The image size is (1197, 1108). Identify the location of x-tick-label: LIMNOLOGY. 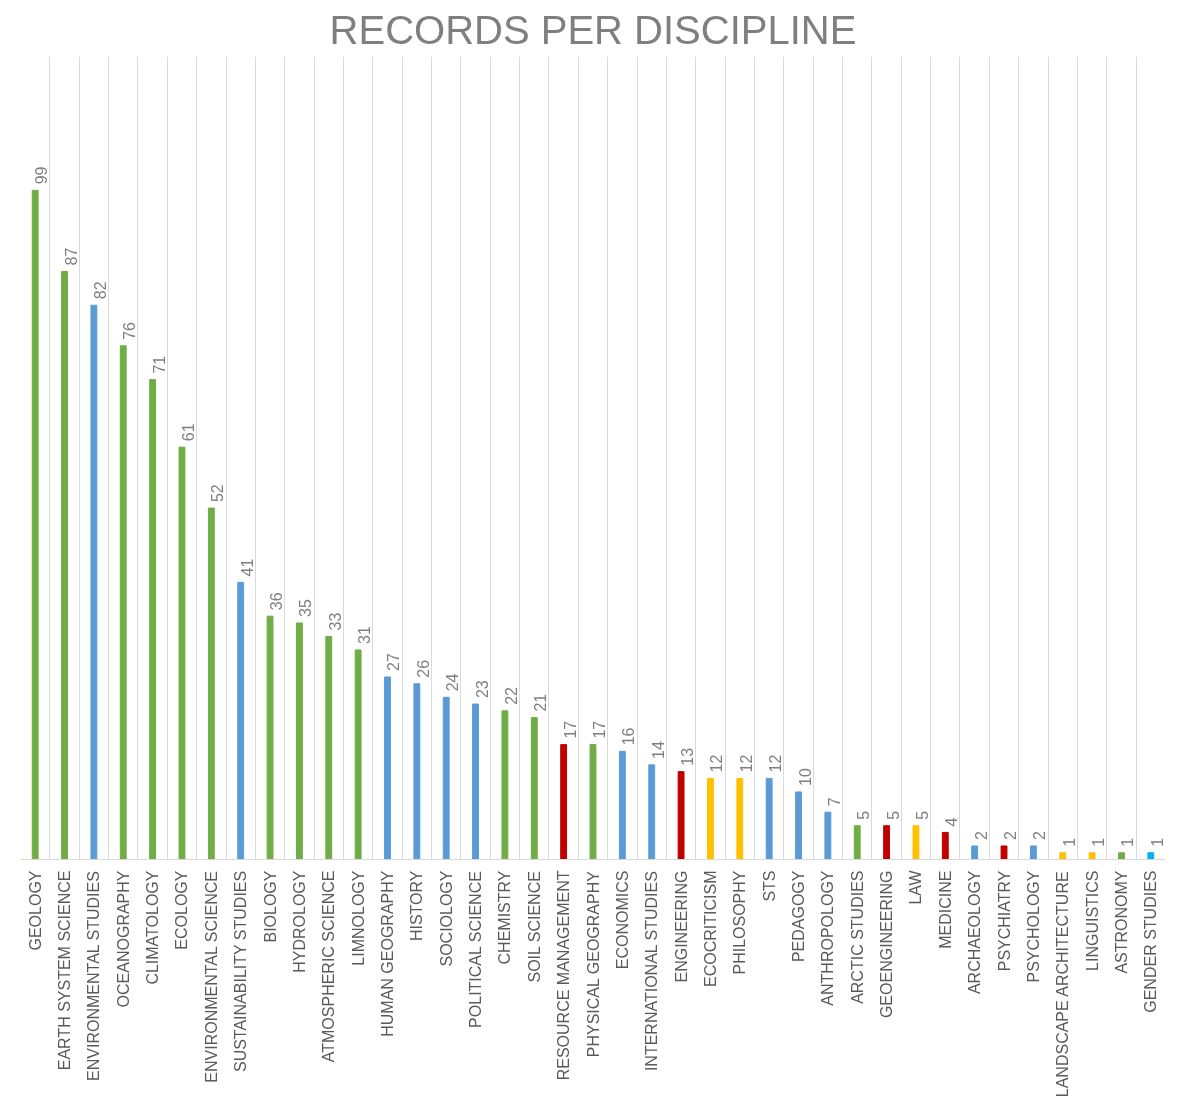
(358, 918).